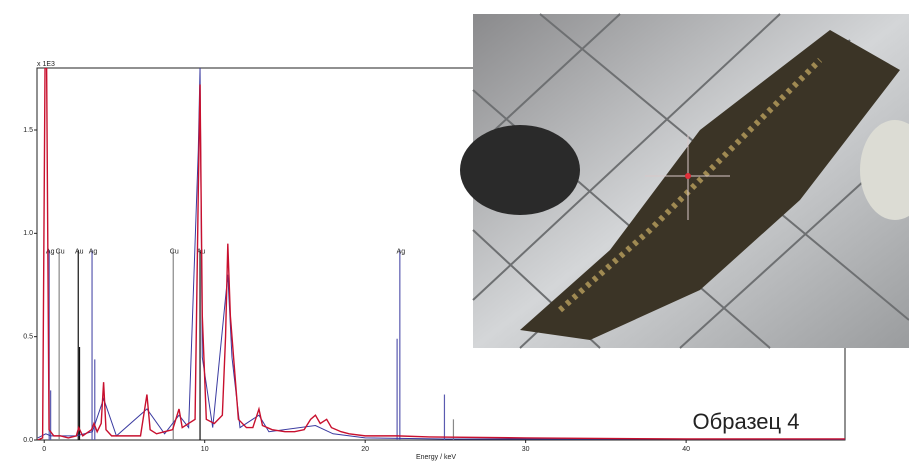 This screenshot has width=909, height=462. I want to click on y-axis-label: x 1E3, so click(46, 64).